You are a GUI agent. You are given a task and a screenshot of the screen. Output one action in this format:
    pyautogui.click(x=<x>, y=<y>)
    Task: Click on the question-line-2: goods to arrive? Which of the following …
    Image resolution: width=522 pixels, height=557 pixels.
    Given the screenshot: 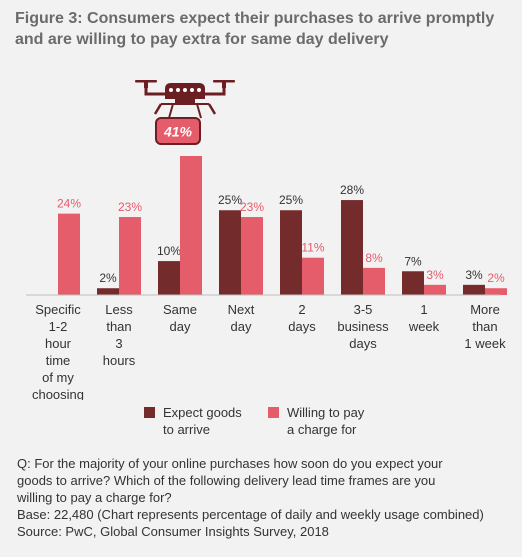 What is the action you would take?
    pyautogui.click(x=226, y=480)
    